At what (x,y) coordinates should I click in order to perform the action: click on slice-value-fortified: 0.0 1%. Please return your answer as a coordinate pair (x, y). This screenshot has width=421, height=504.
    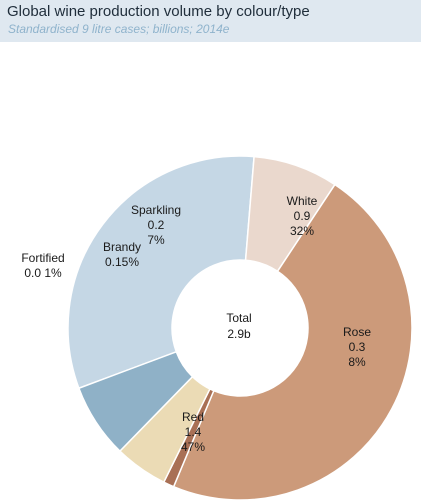
    Looking at the image, I should click on (43, 273).